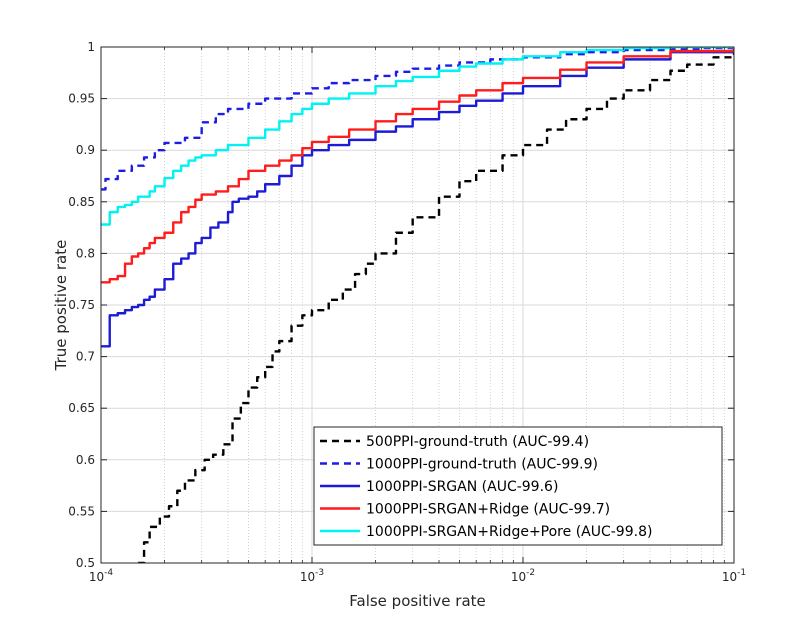 This screenshot has height=630, width=810. Describe the element at coordinates (417, 576) in the screenshot. I see `x-tick-labels: 10⁻⁴ 10⁻³ 10⁻² 10⁻¹` at that location.